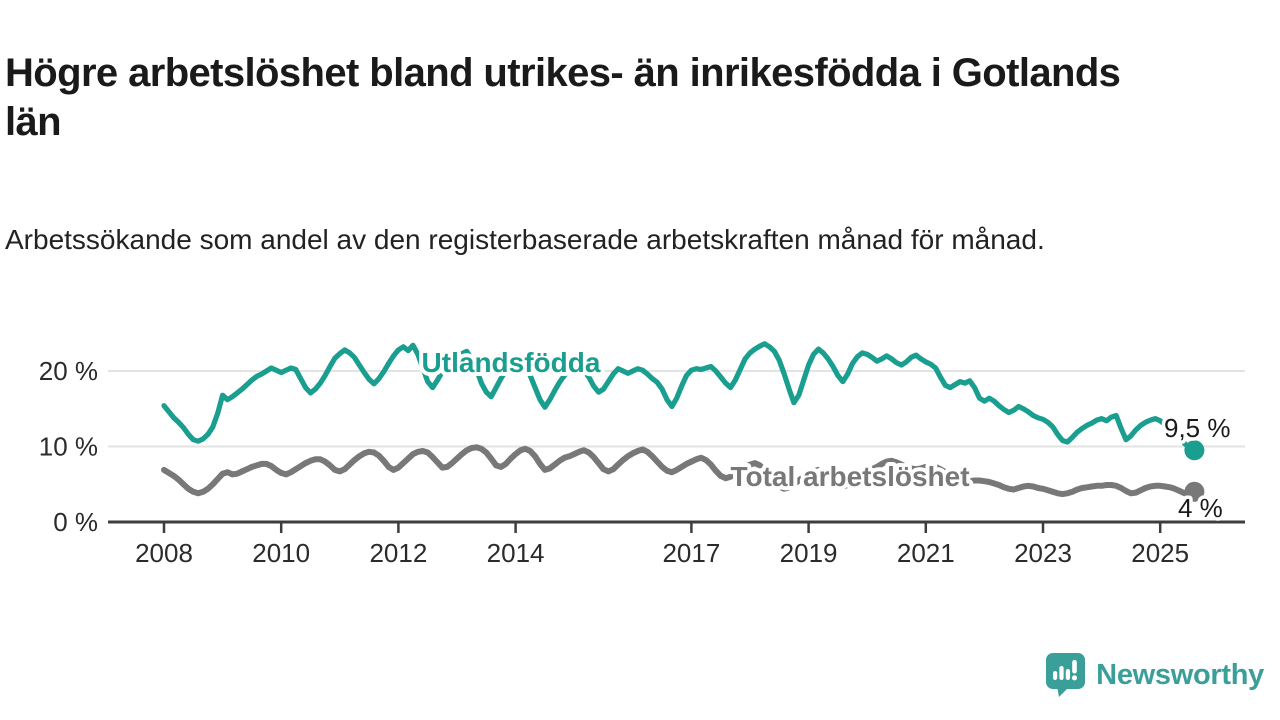 The height and width of the screenshot is (720, 1280). I want to click on y-axis-tick-label: 0 %, so click(75, 522).